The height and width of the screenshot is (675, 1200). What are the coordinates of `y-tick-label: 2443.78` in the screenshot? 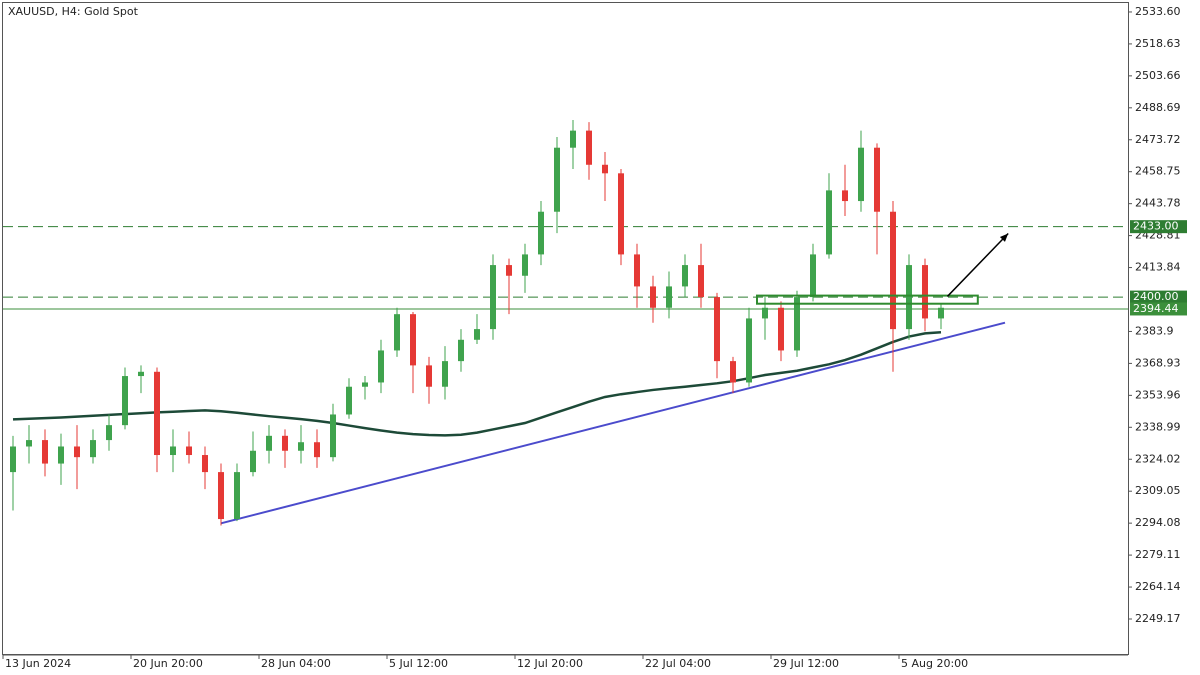 It's located at (1158, 203).